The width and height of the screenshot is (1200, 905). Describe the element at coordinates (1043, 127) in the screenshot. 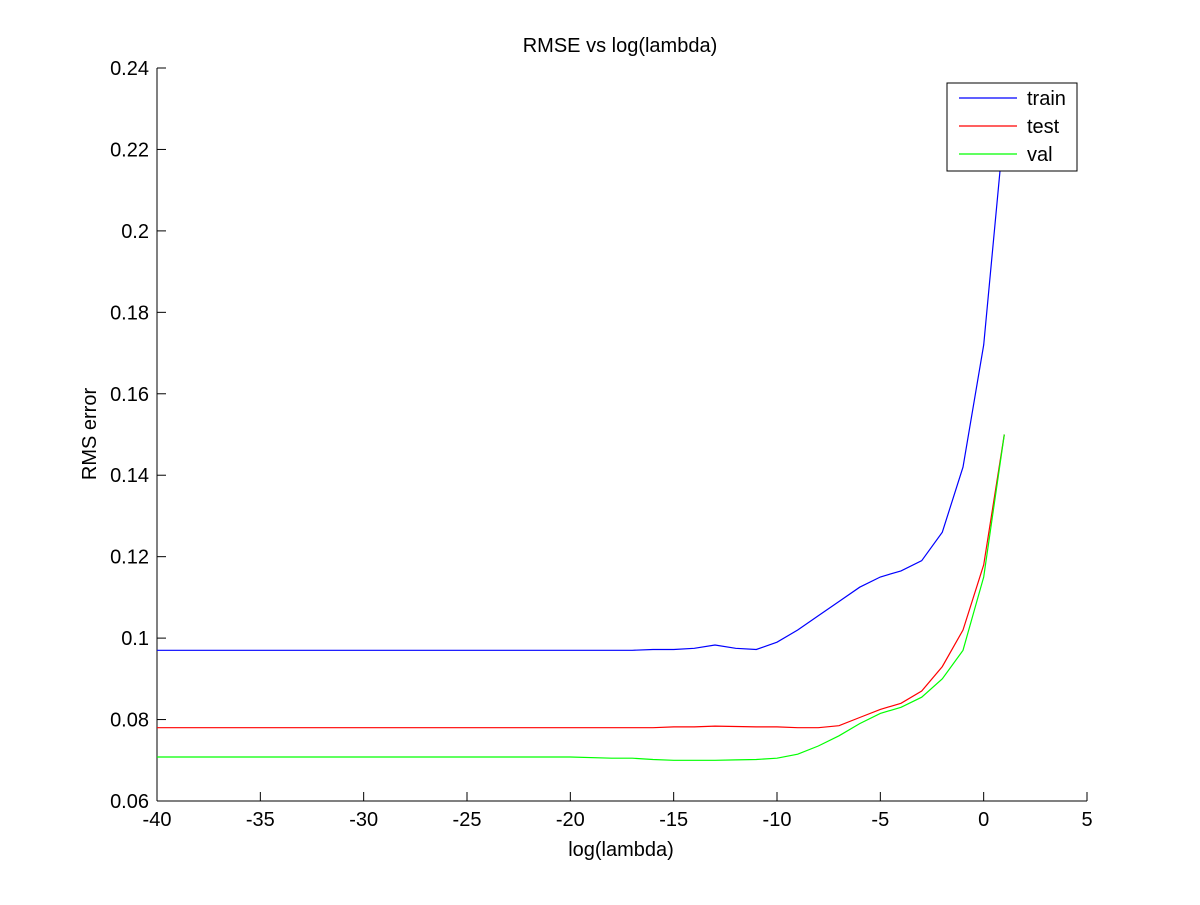

I see `legend-label-test: test` at that location.